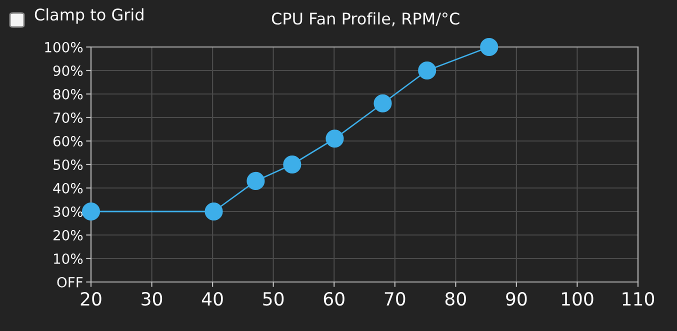  I want to click on x-tick-label: 110, so click(638, 299).